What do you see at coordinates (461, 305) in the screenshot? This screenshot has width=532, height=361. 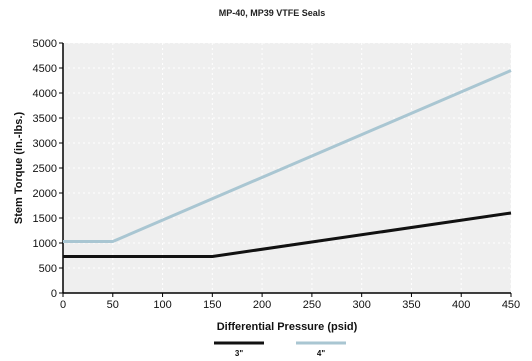 I see `x-tick-label: 400` at bounding box center [461, 305].